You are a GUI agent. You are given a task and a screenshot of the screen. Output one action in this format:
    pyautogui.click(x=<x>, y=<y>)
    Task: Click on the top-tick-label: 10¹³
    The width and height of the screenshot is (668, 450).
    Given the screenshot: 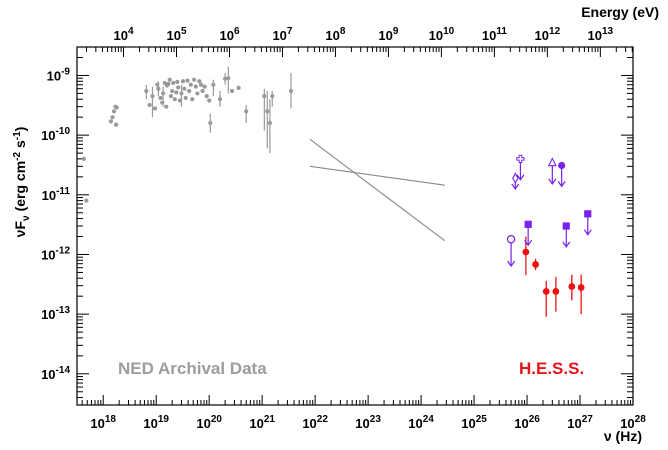 What is the action you would take?
    pyautogui.click(x=601, y=34)
    